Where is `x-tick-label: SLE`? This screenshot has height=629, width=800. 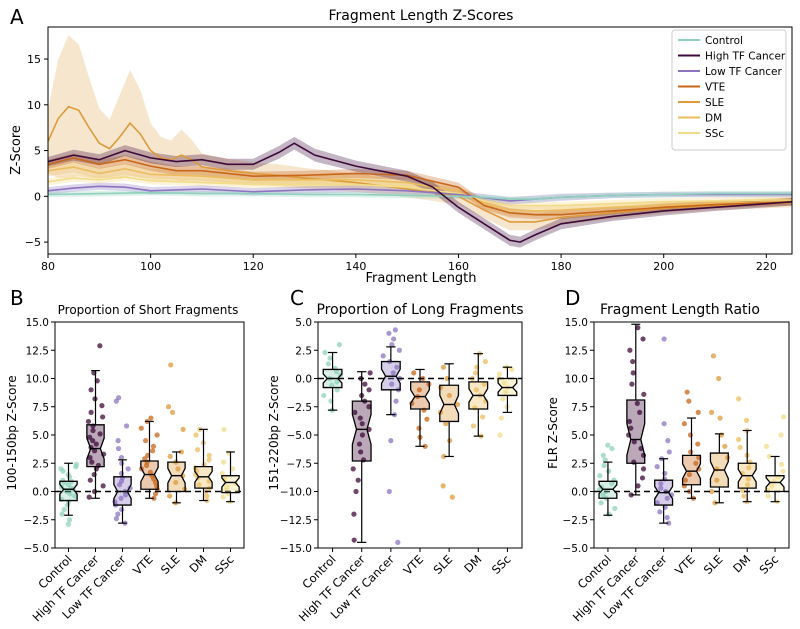
x-tick-label: SLE is located at coordinates (713, 564).